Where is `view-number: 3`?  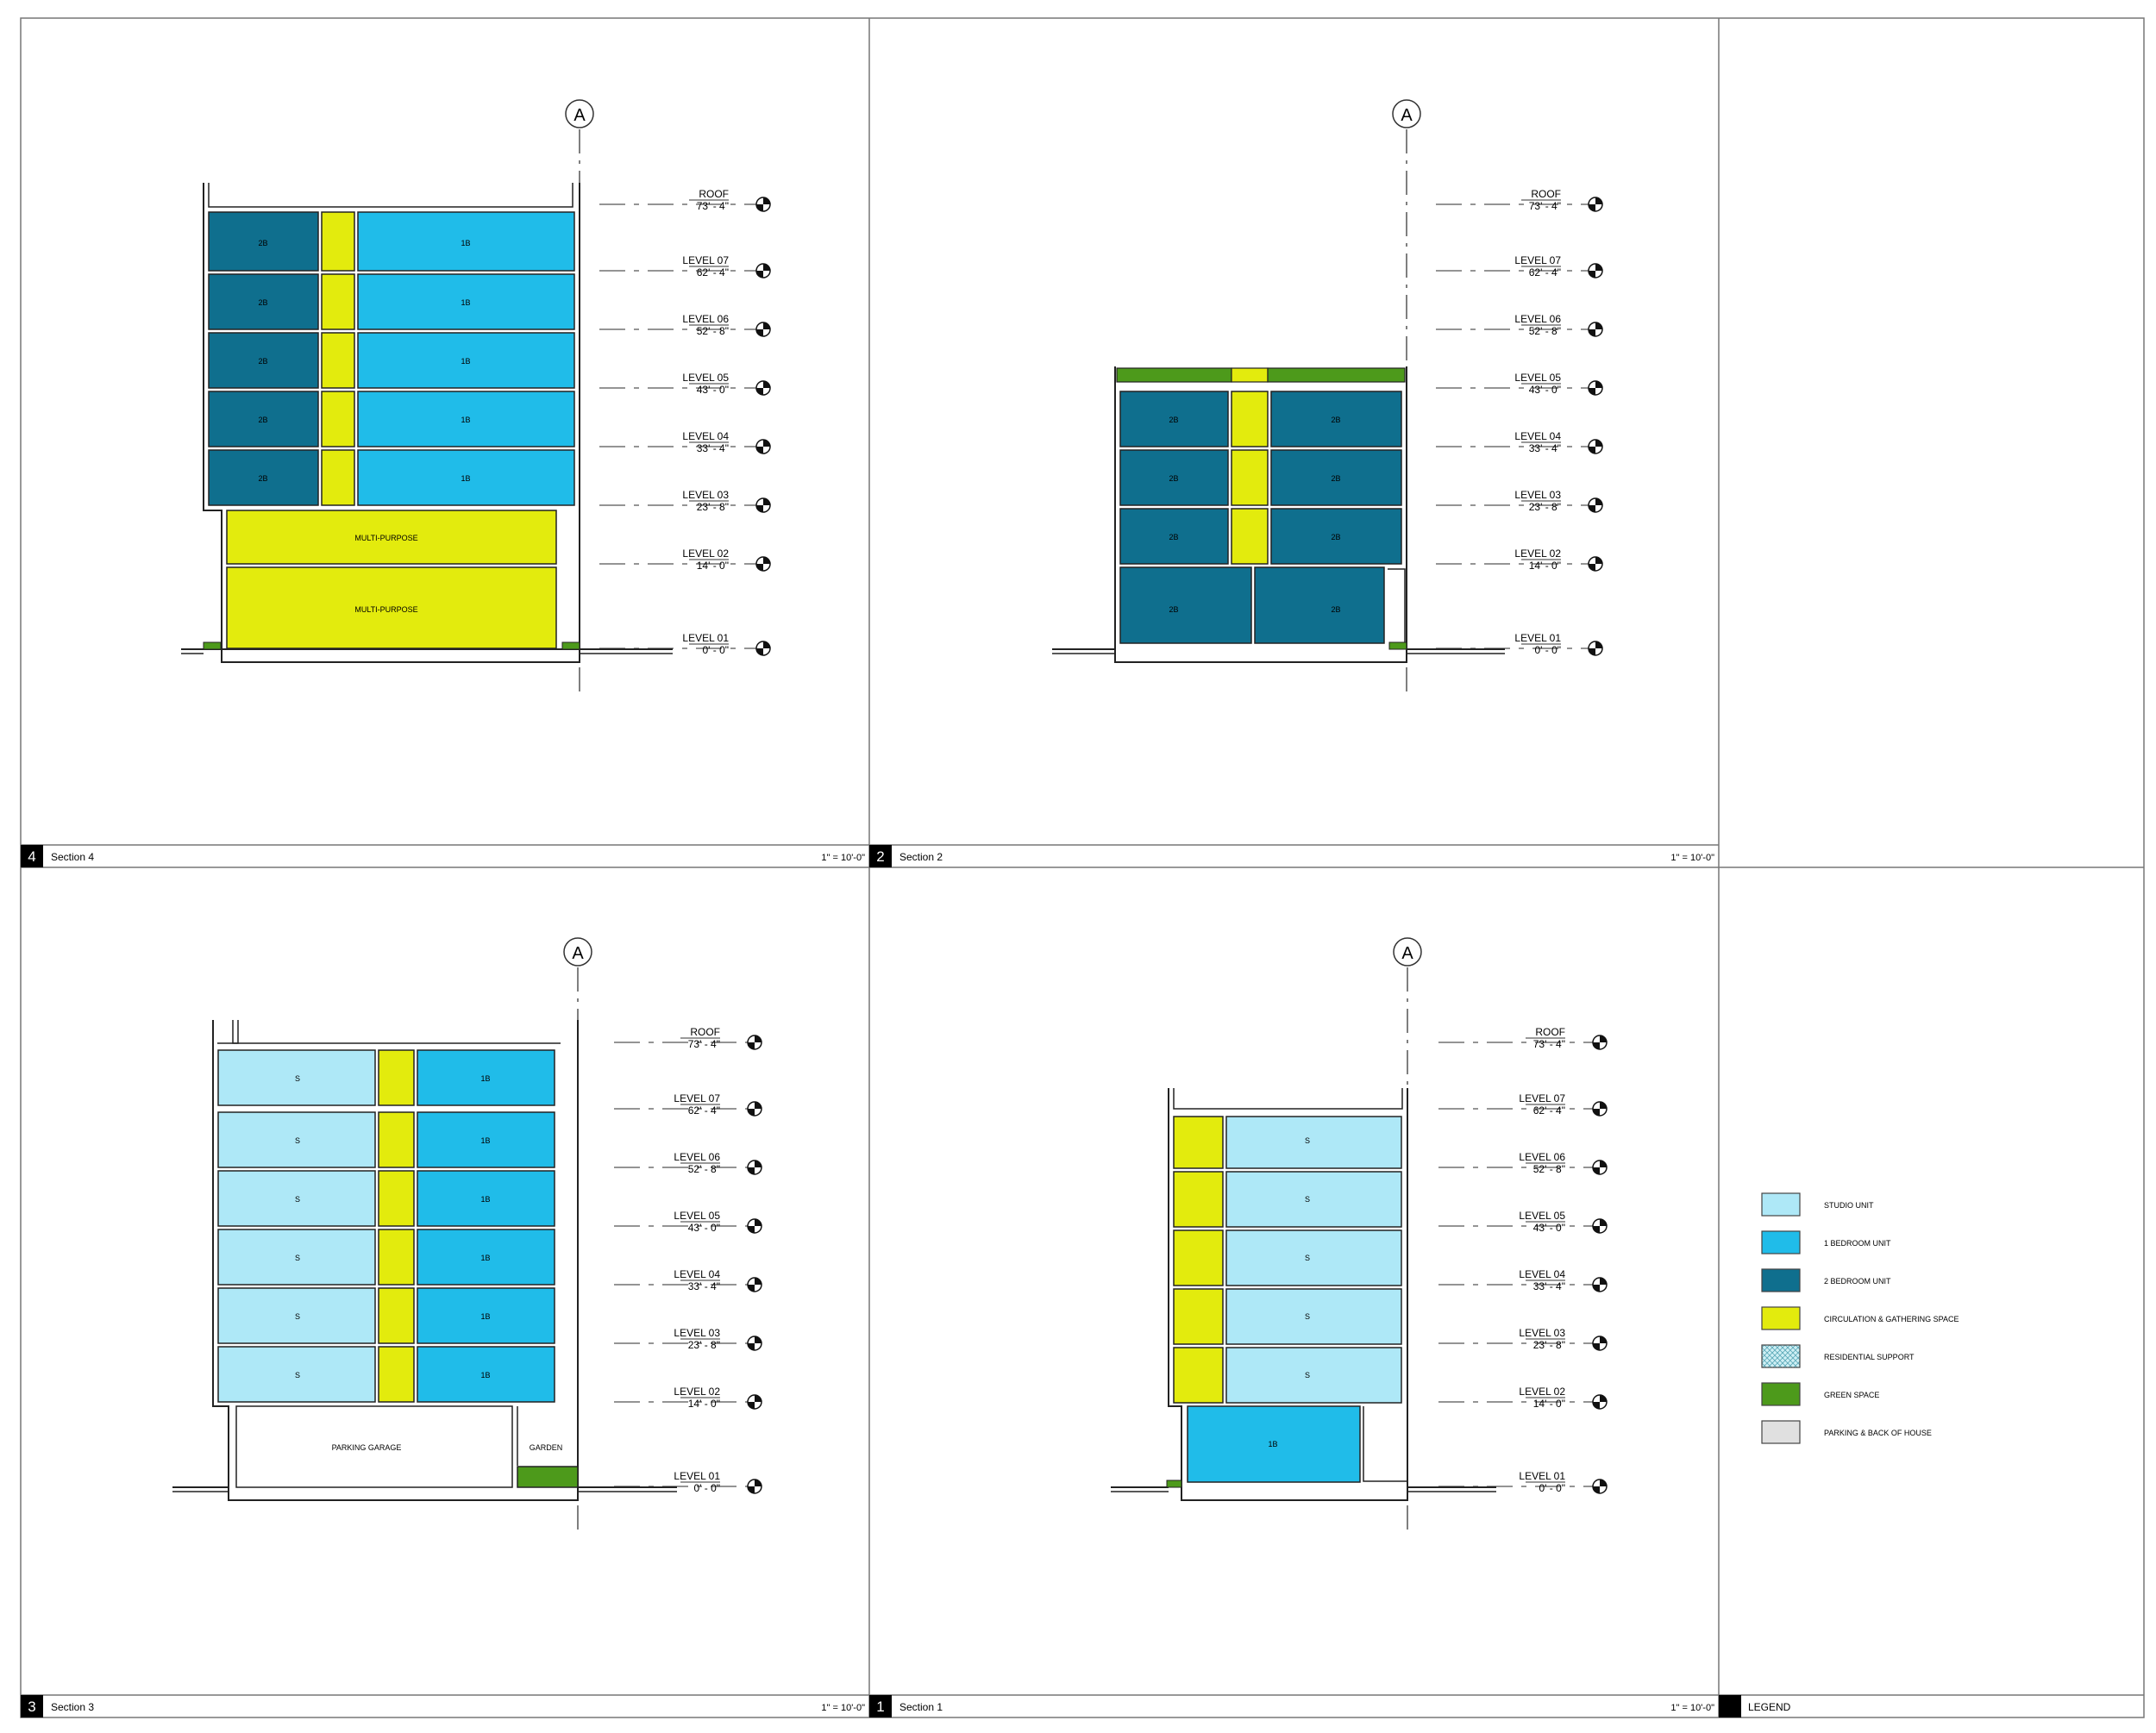
view-number: 3 is located at coordinates (31, 1707).